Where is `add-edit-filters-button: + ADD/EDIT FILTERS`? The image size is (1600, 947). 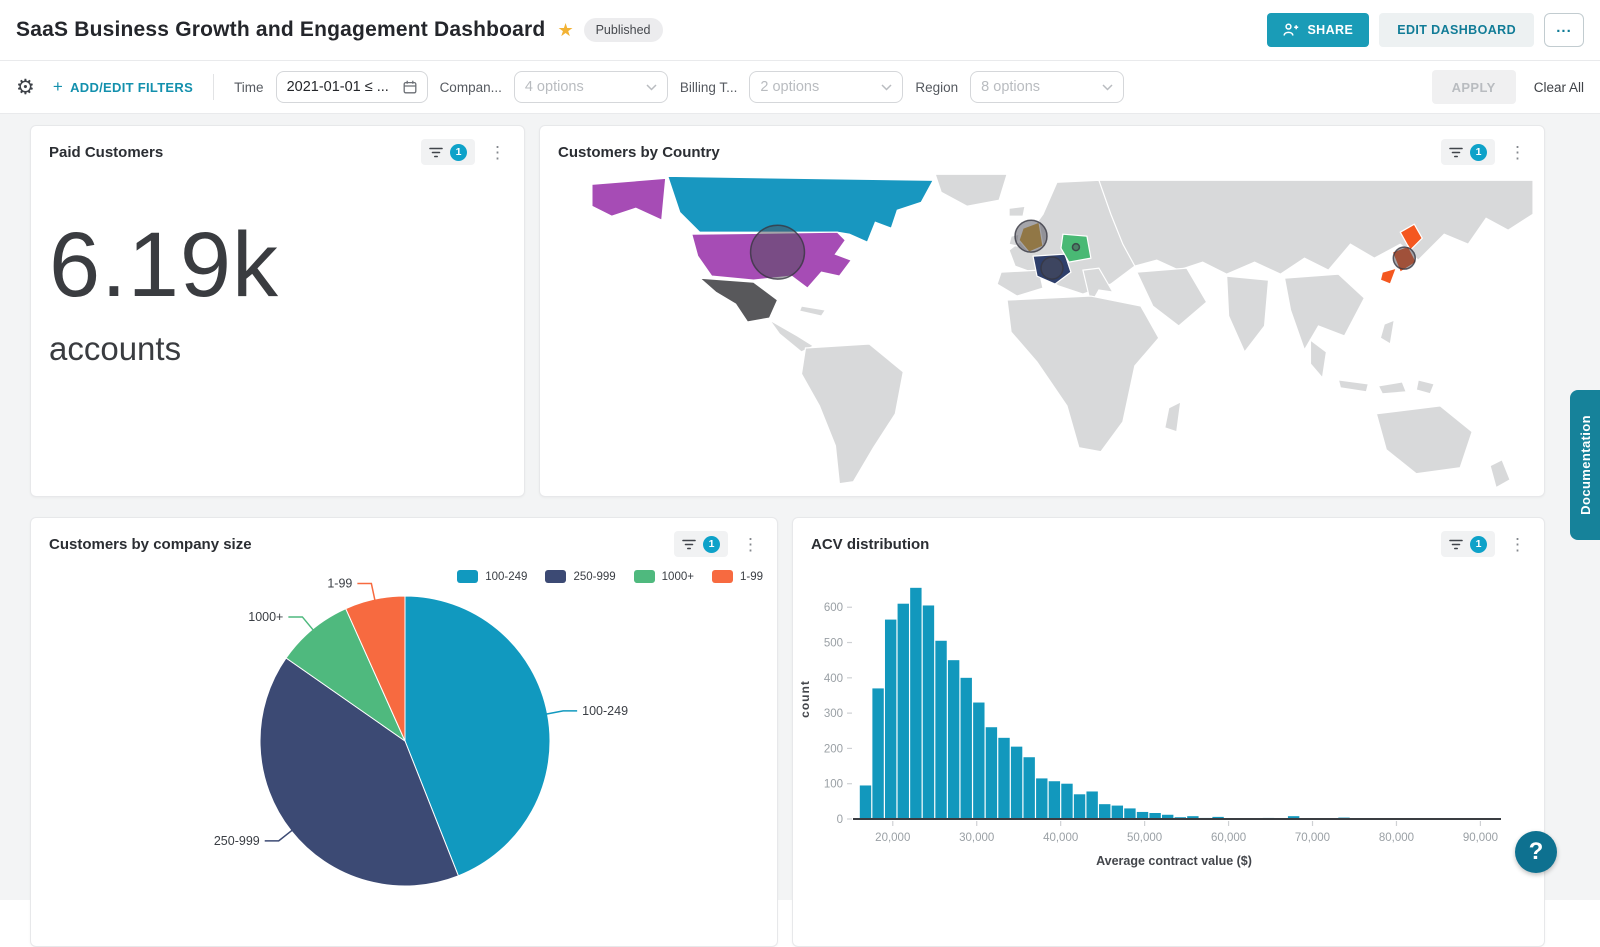 add-edit-filters-button: + ADD/EDIT FILTERS is located at coordinates (123, 87).